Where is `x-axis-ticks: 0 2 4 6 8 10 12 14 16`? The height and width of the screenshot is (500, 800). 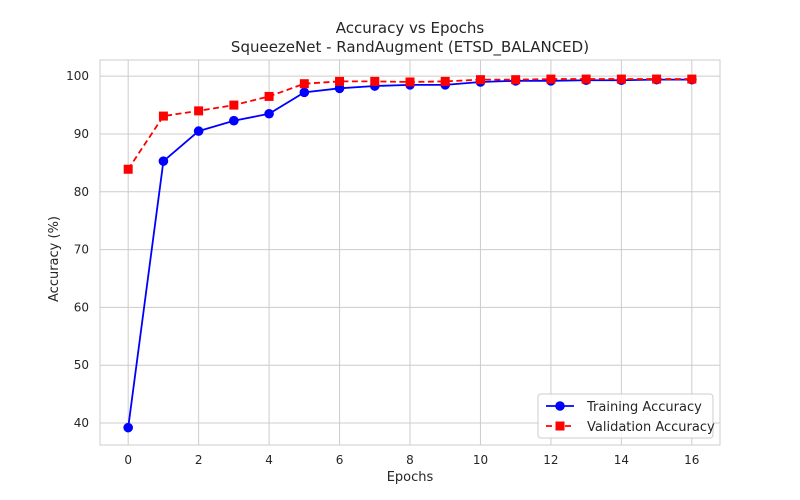
x-axis-ticks: 0 2 4 6 8 10 12 14 16 is located at coordinates (411, 460).